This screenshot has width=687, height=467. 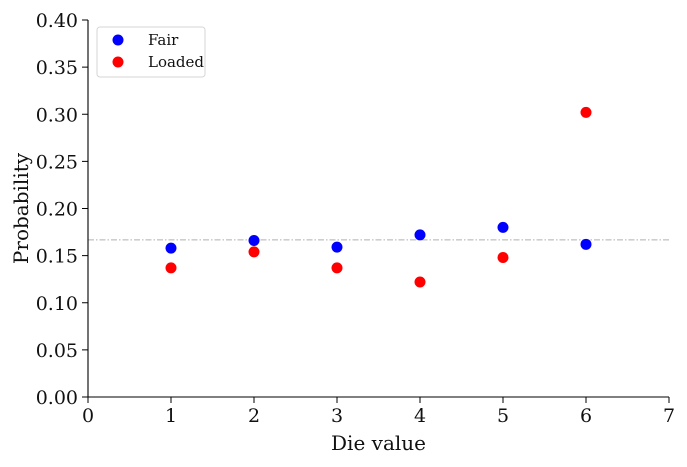 What do you see at coordinates (57, 210) in the screenshot?
I see `y-tick-label: 0.20` at bounding box center [57, 210].